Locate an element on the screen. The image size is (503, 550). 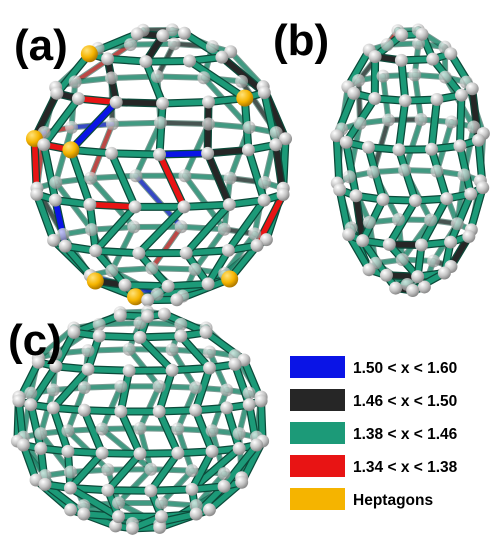
legend-swatch-green is located at coordinates (317, 433).